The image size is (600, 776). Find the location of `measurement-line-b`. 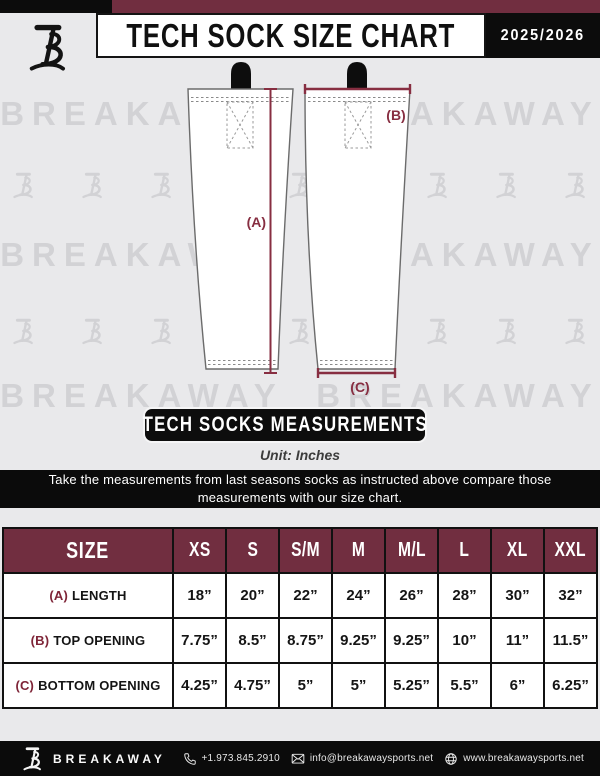

measurement-line-b is located at coordinates (357, 89).